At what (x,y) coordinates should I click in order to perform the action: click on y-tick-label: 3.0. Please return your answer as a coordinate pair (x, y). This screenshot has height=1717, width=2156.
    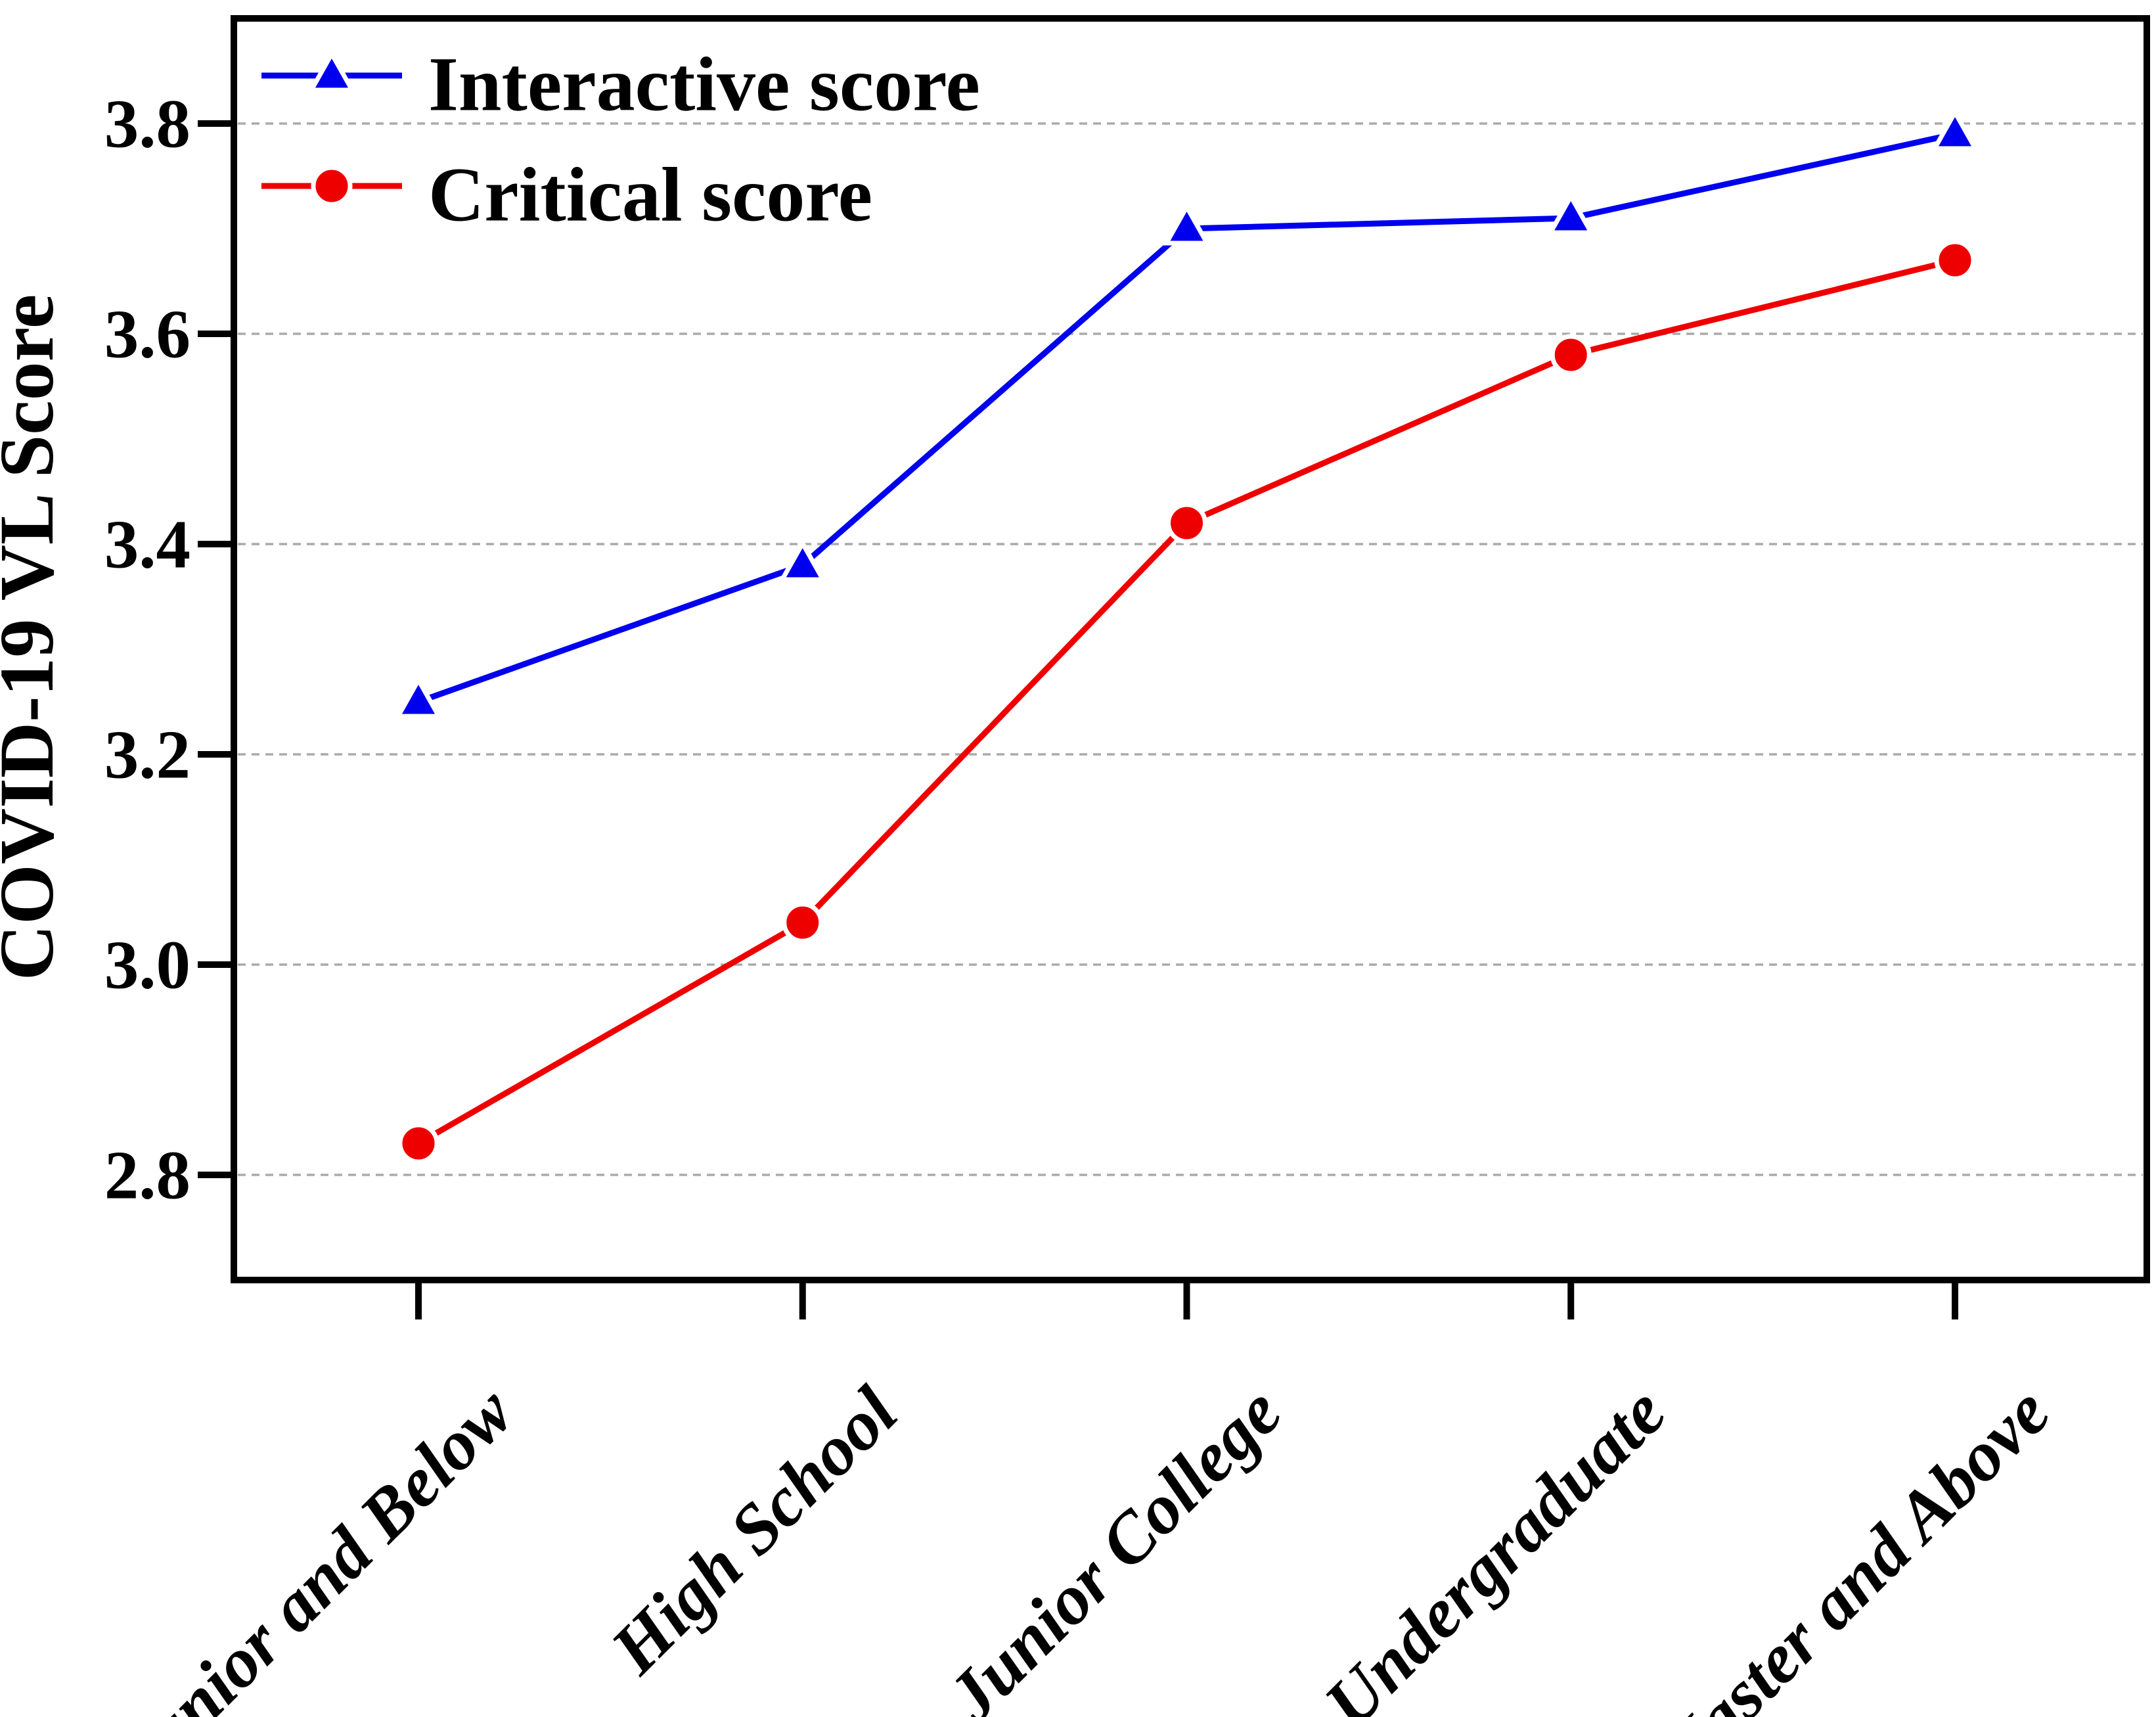
    Looking at the image, I should click on (147, 965).